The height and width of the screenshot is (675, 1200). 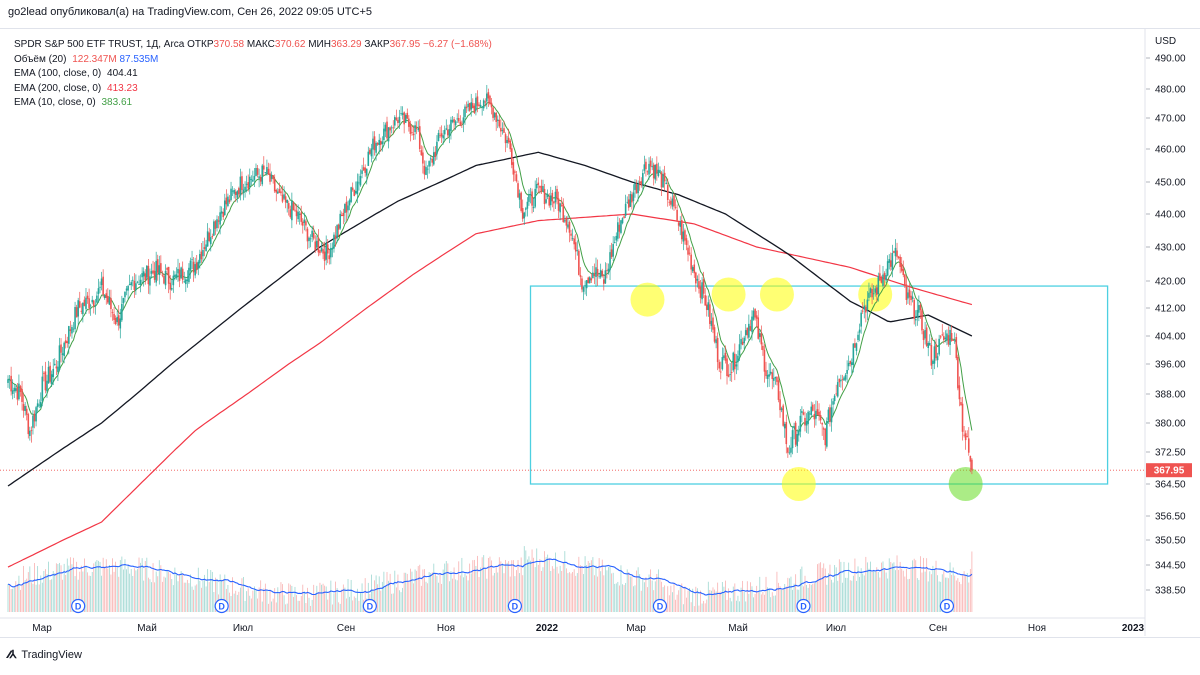 What do you see at coordinates (12, 655) in the screenshot?
I see `tradingview-logo-icon: ⁄⁄⅄` at bounding box center [12, 655].